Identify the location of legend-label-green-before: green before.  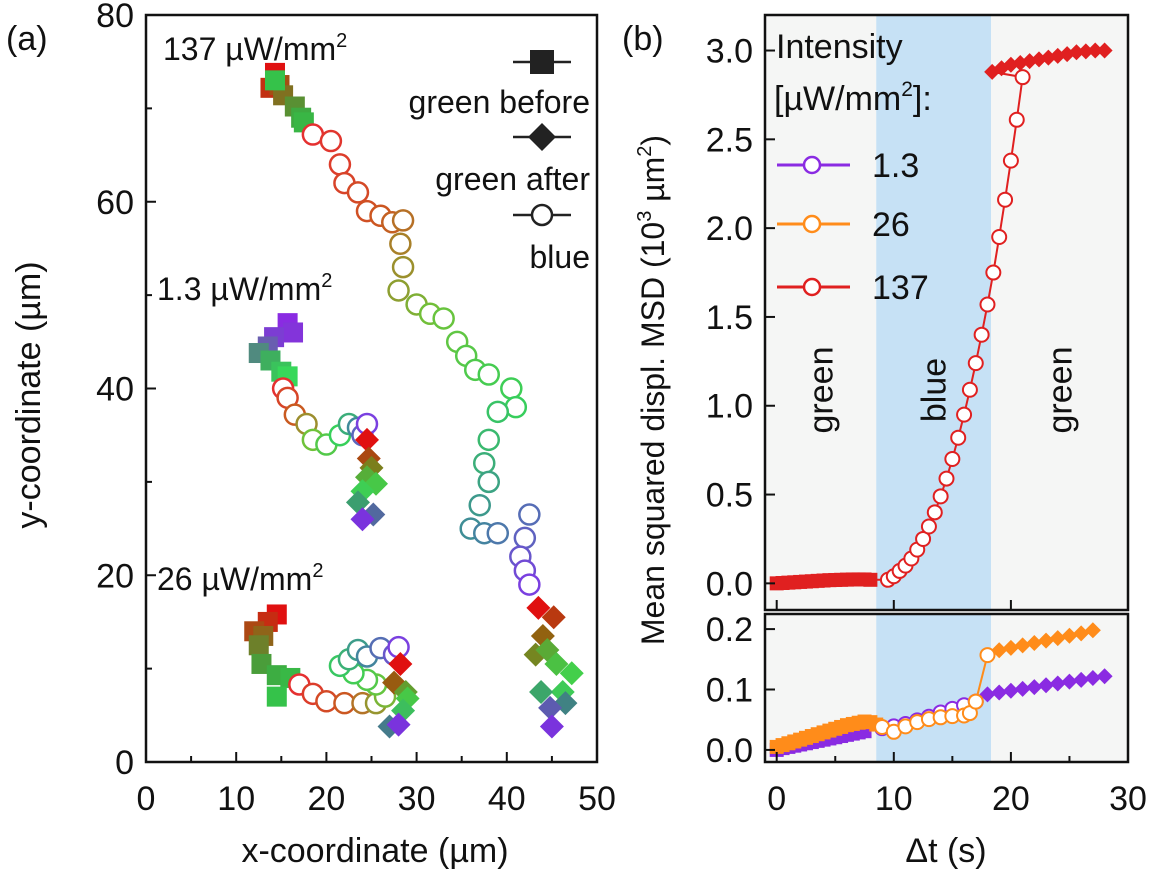
(499, 102).